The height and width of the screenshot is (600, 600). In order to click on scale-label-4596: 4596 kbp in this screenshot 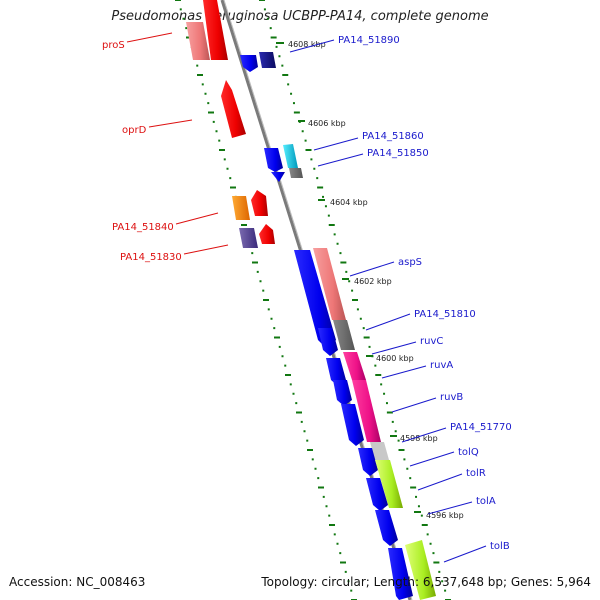, I will do `click(445, 515)`.